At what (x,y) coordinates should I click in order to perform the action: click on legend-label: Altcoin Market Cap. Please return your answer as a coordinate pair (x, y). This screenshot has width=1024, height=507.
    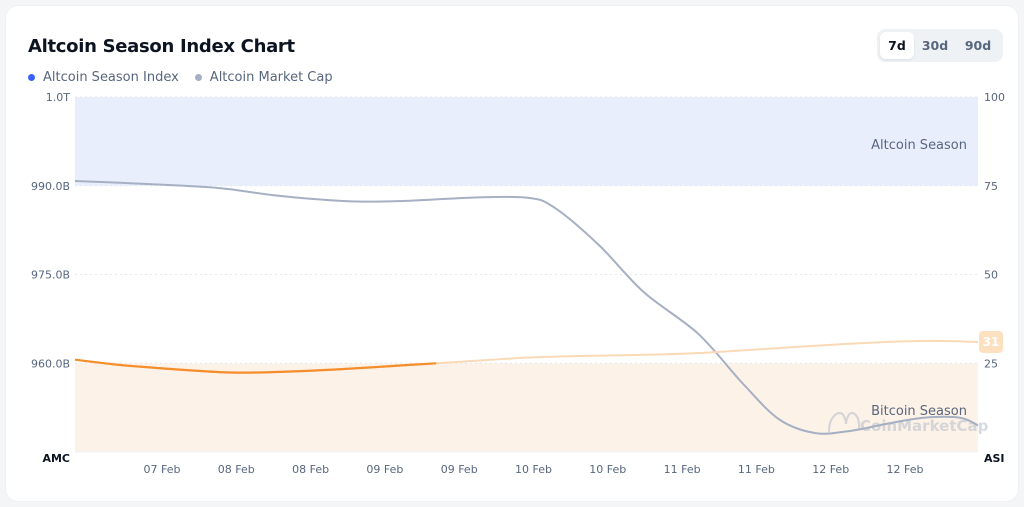
    Looking at the image, I should click on (271, 77).